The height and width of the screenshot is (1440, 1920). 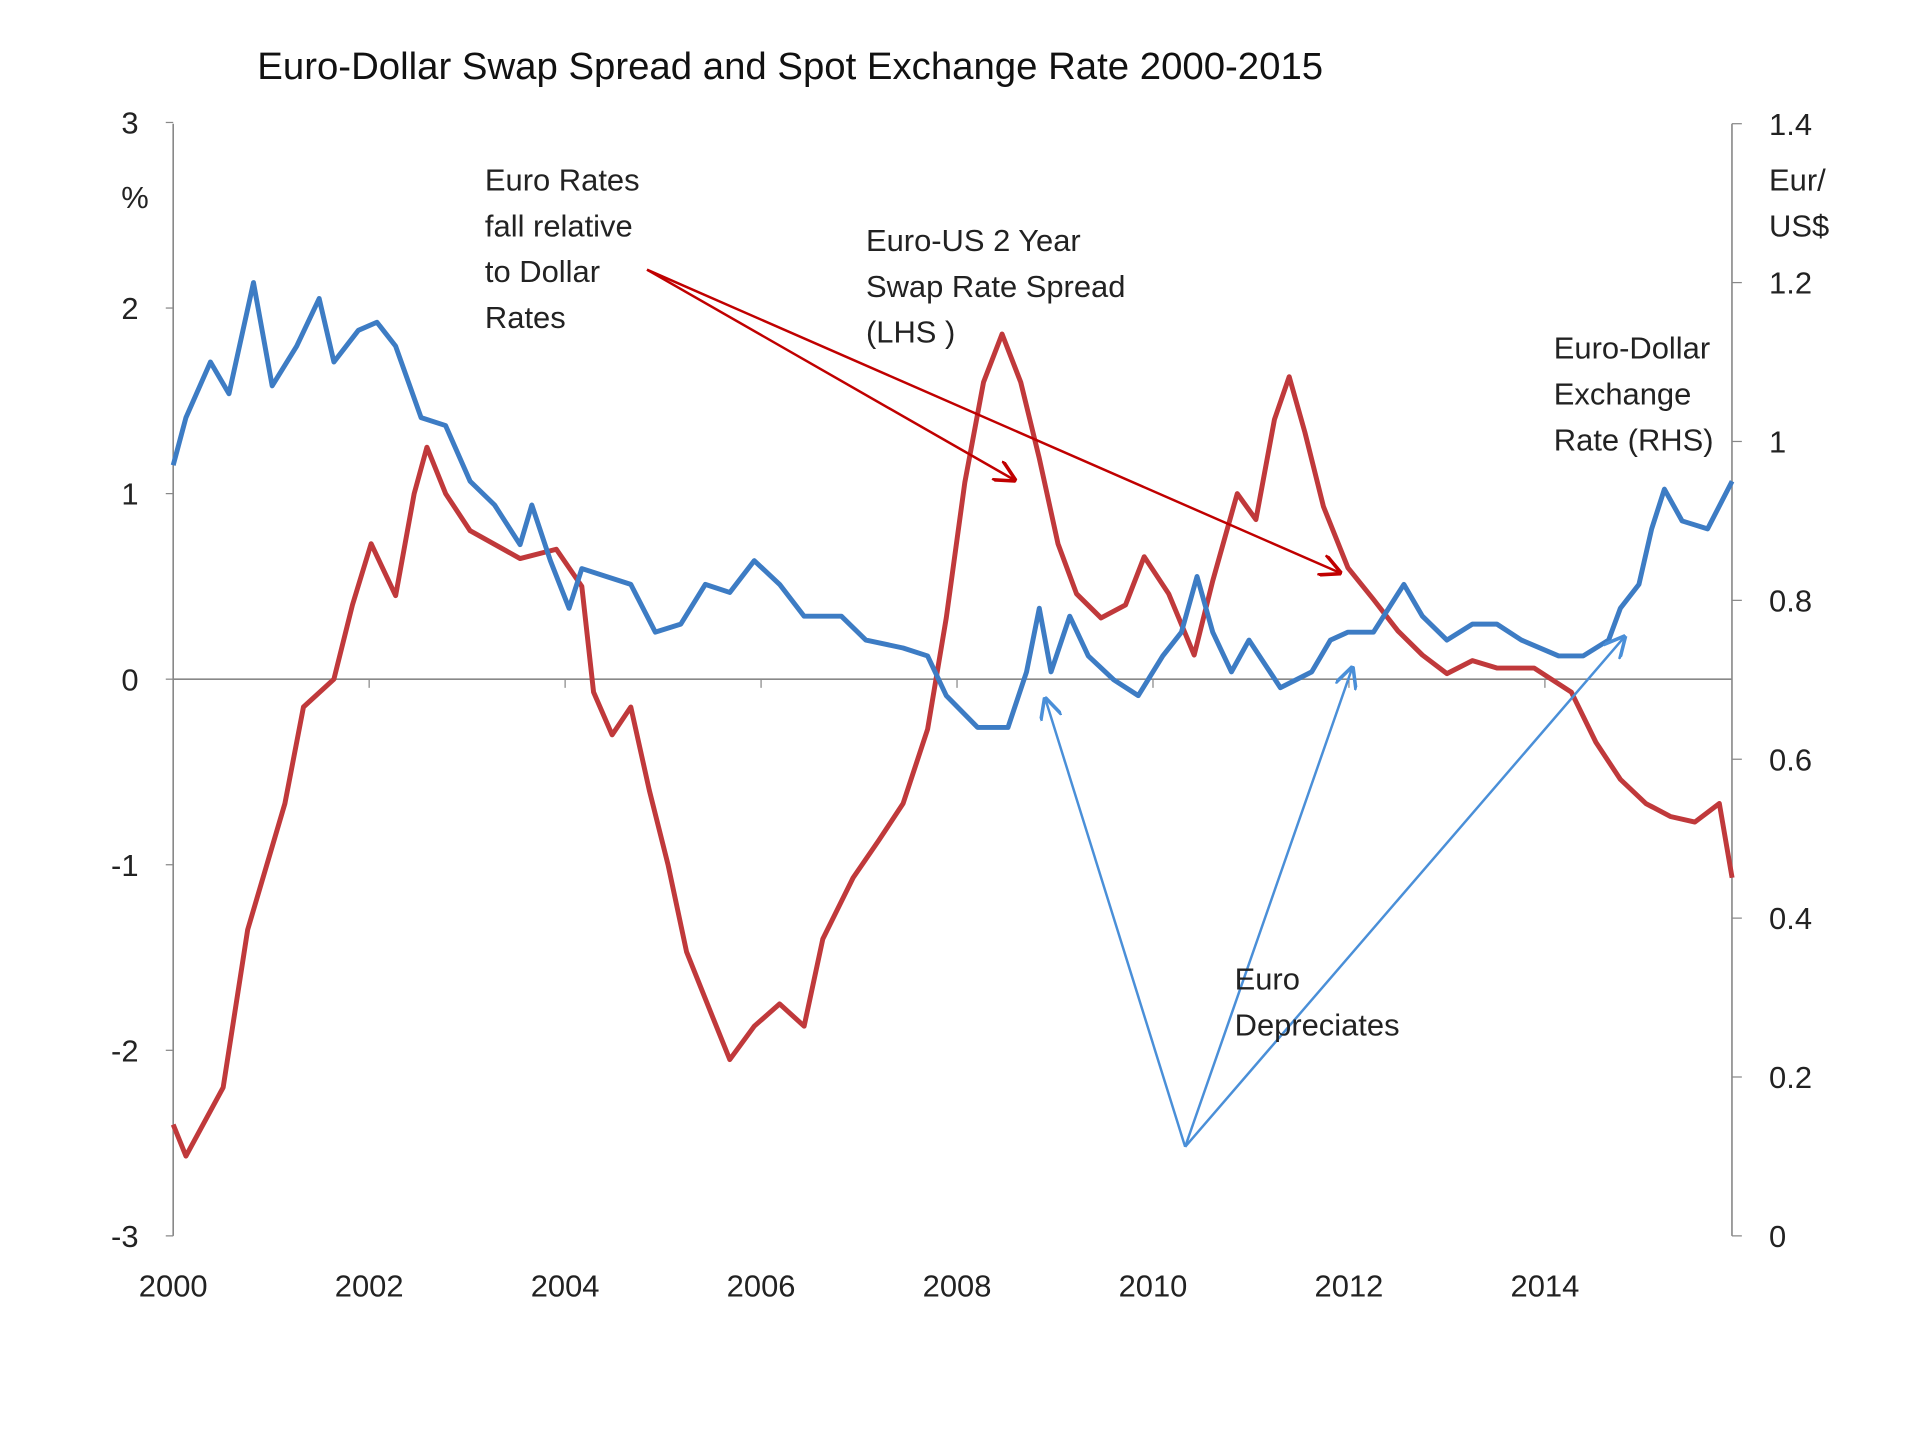 I want to click on x-tick-label: 2004, so click(x=565, y=1285).